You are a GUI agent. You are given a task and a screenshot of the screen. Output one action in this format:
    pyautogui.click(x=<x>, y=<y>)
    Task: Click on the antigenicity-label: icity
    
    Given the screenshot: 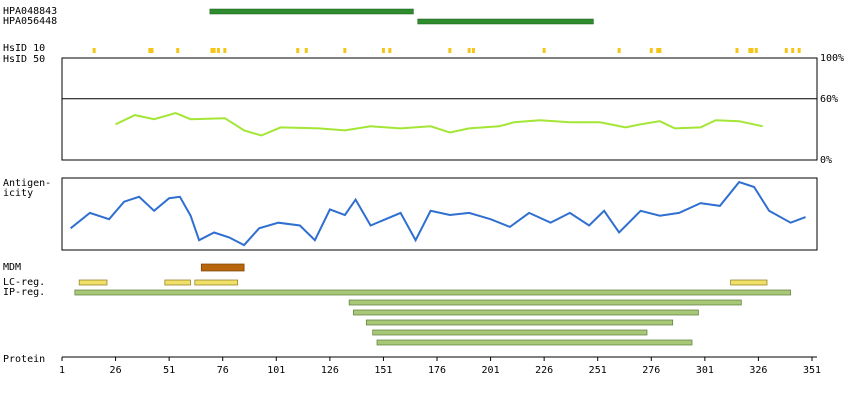 What is the action you would take?
    pyautogui.click(x=18, y=193)
    